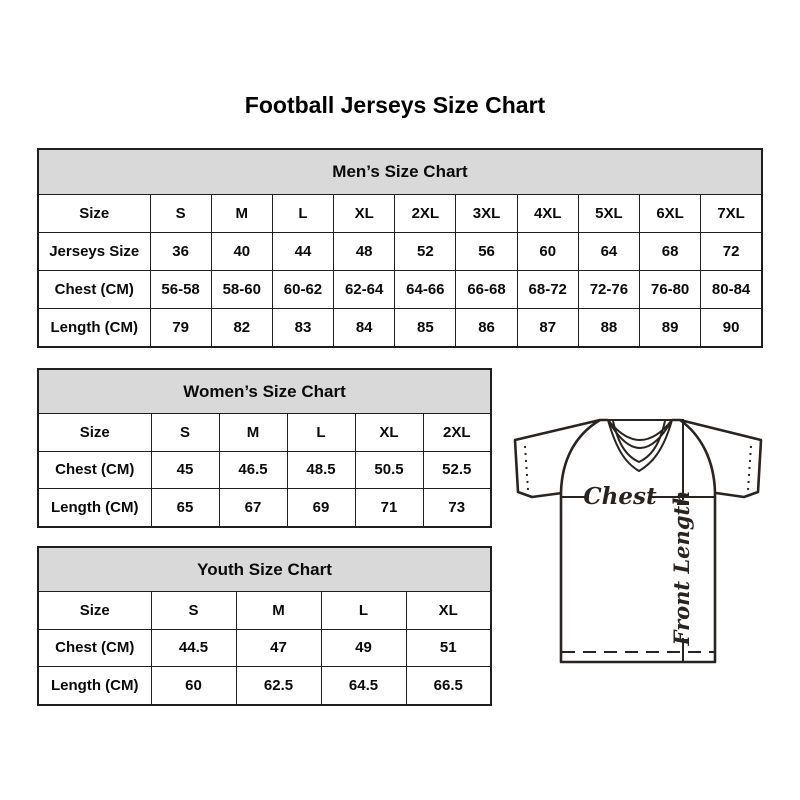 The image size is (800, 800). What do you see at coordinates (180, 327) in the screenshot?
I see `table-cell: 79` at bounding box center [180, 327].